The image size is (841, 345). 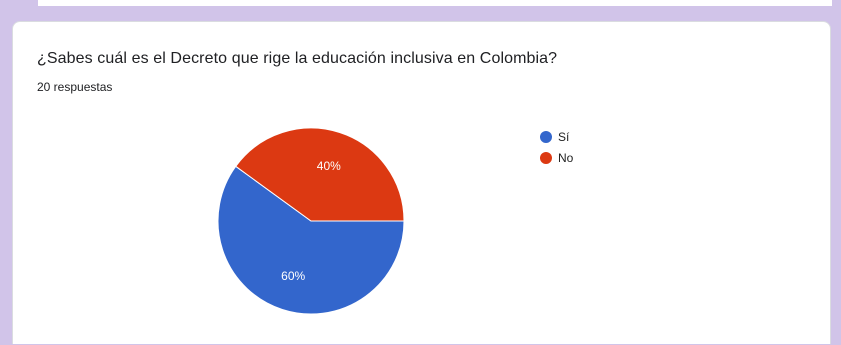 I want to click on legend-label-si: Sí, so click(x=564, y=136).